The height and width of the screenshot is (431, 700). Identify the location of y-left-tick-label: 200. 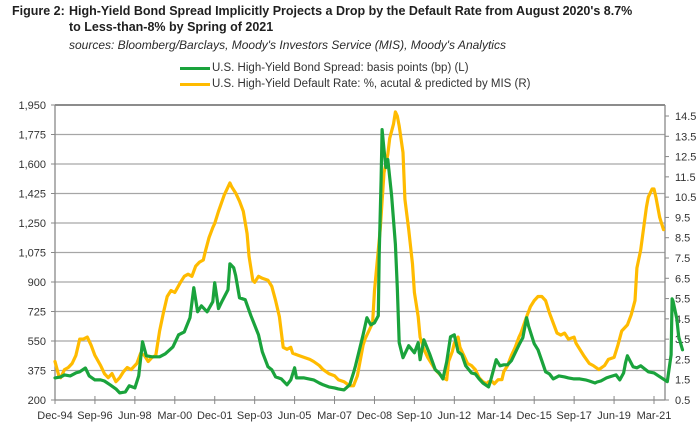
(37, 401).